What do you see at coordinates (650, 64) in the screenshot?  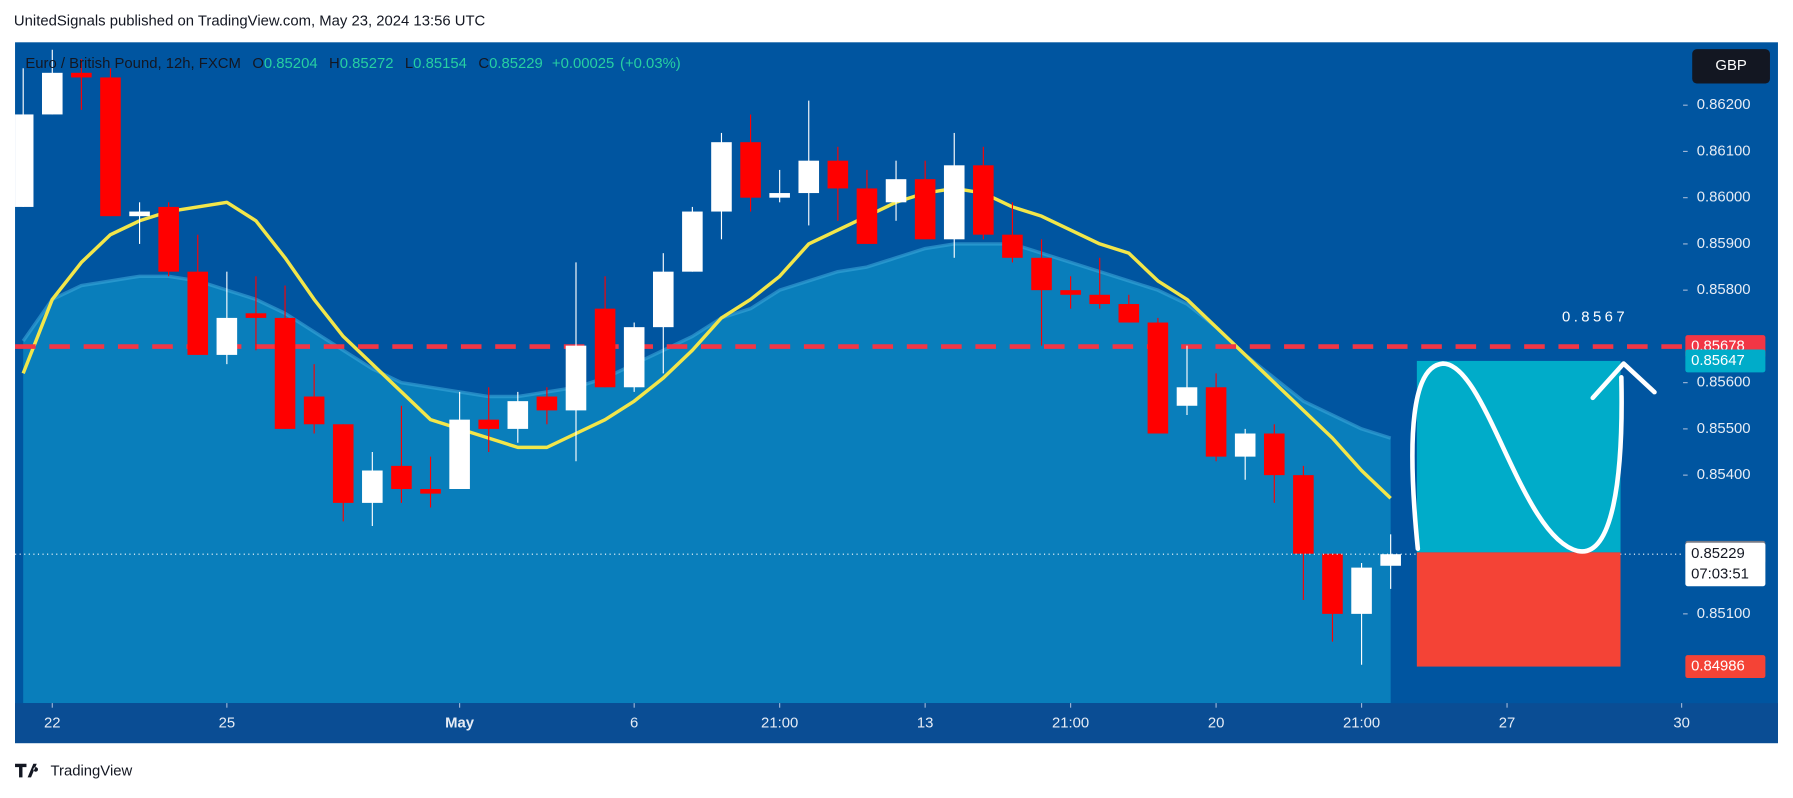 I see `legend-item: (+0.03%)` at bounding box center [650, 64].